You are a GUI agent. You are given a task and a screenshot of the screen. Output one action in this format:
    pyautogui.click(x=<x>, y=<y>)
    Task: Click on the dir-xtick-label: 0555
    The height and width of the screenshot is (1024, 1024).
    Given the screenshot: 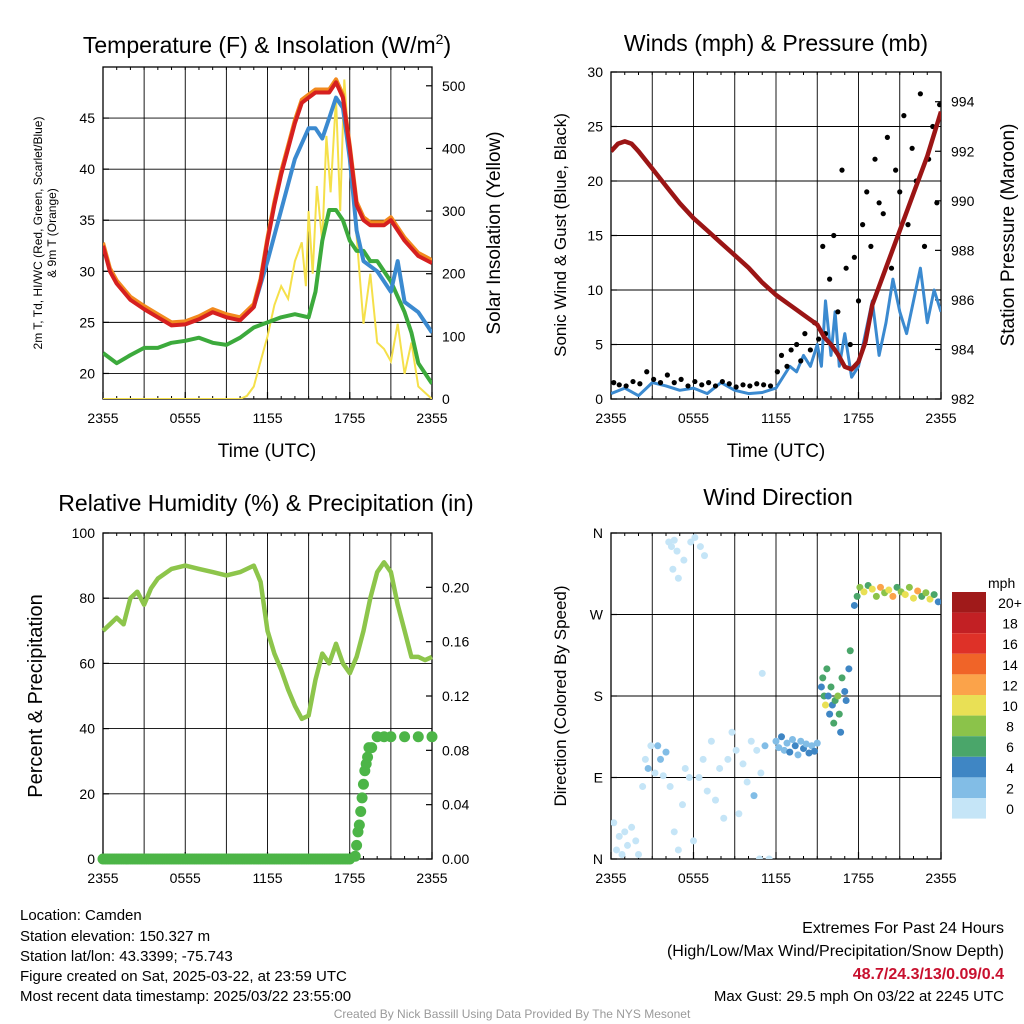 What is the action you would take?
    pyautogui.click(x=693, y=878)
    